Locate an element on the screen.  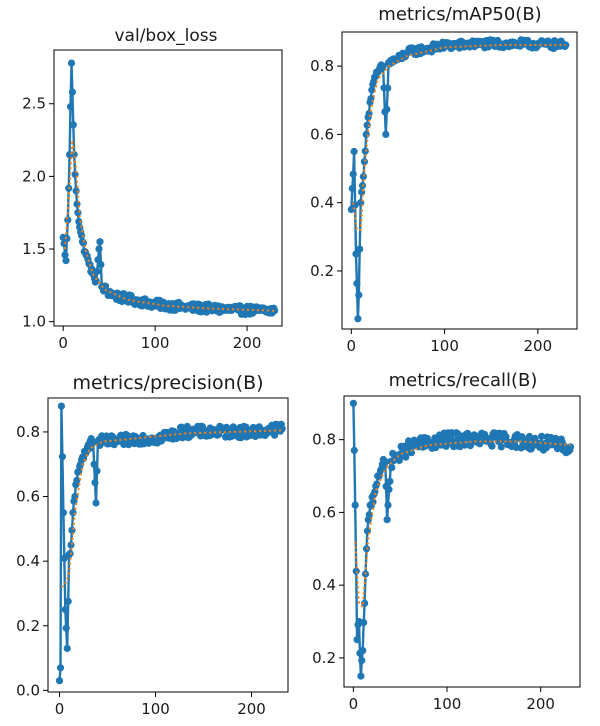
subplot-title: val/box_loss is located at coordinates (166, 36).